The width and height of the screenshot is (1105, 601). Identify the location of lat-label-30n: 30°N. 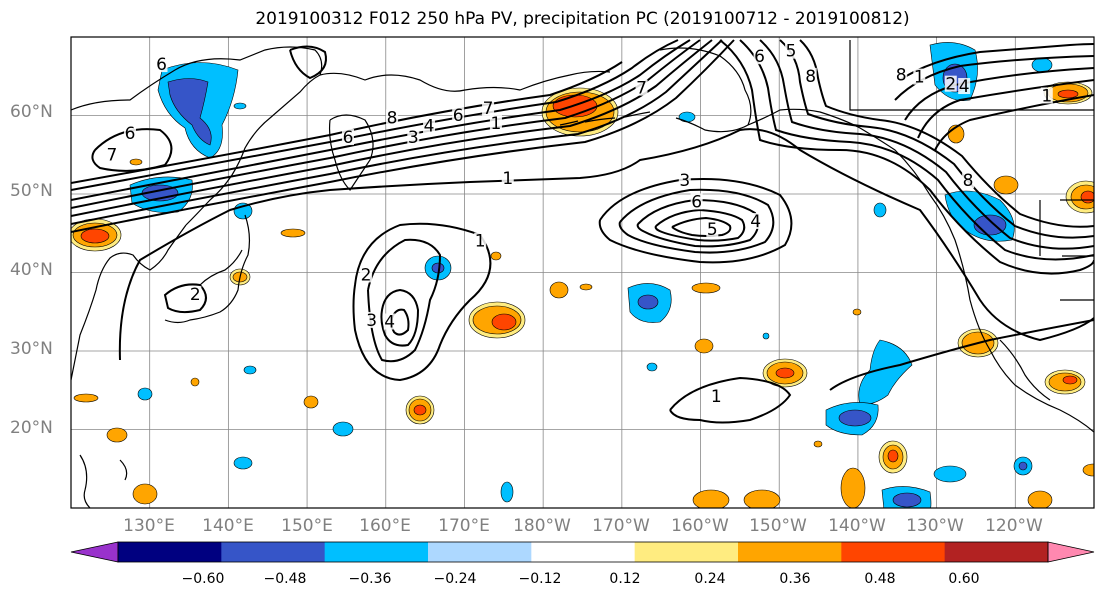
(31, 349).